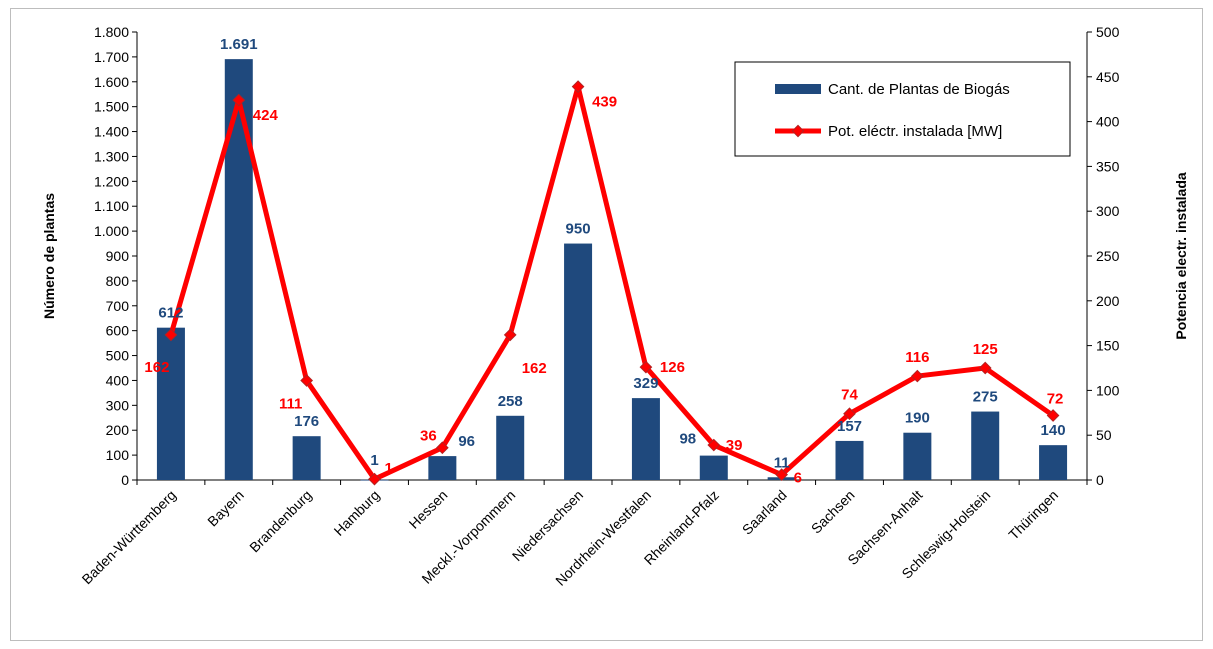 This screenshot has height=649, width=1213. I want to click on y-tick-label: 400, so click(118, 380).